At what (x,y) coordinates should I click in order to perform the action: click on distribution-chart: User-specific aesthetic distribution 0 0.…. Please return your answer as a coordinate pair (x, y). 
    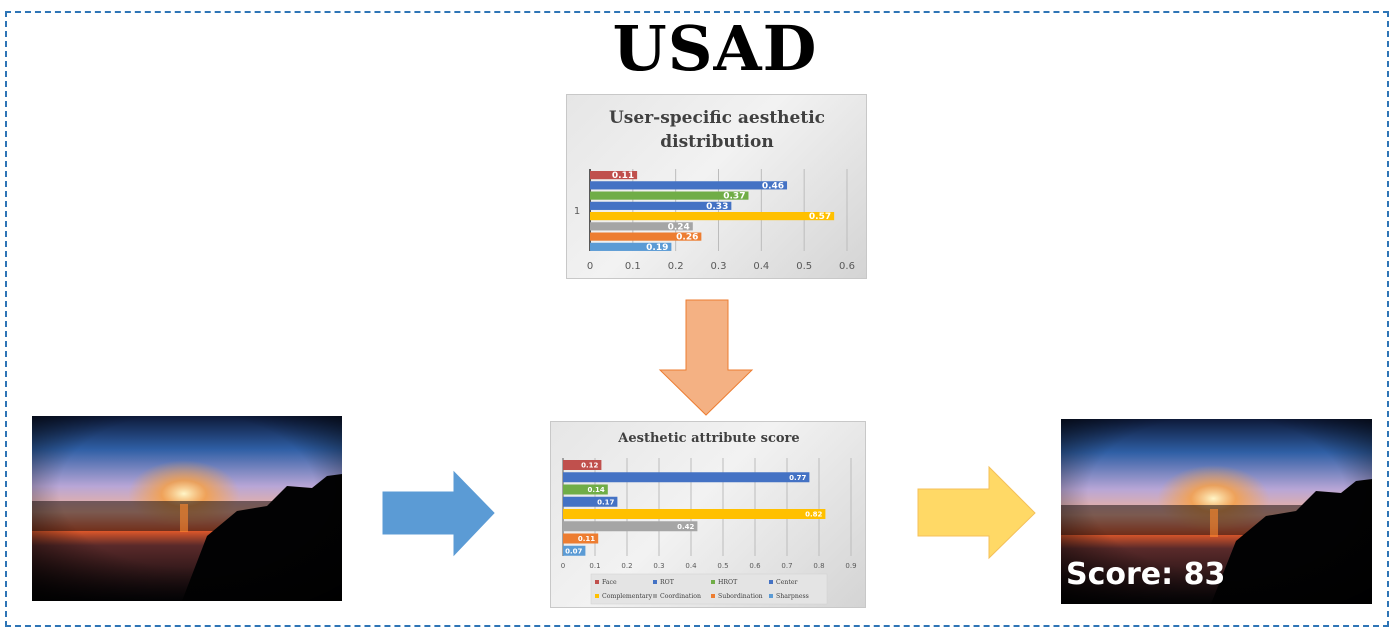
    Looking at the image, I should click on (714, 190).